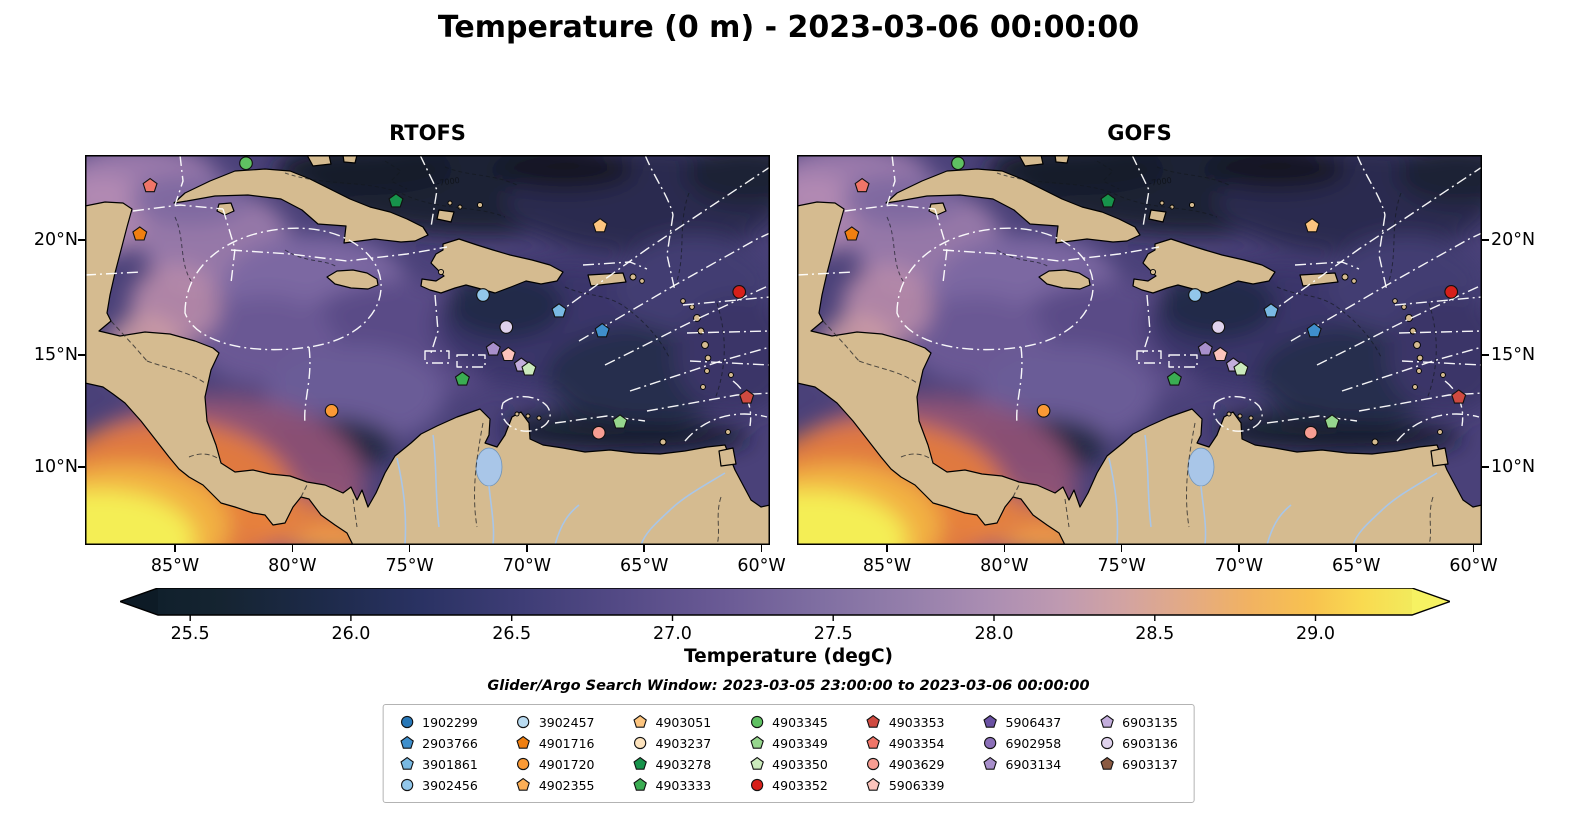 The width and height of the screenshot is (1577, 827). What do you see at coordinates (905, 785) in the screenshot?
I see `legend-item: 5906339` at bounding box center [905, 785].